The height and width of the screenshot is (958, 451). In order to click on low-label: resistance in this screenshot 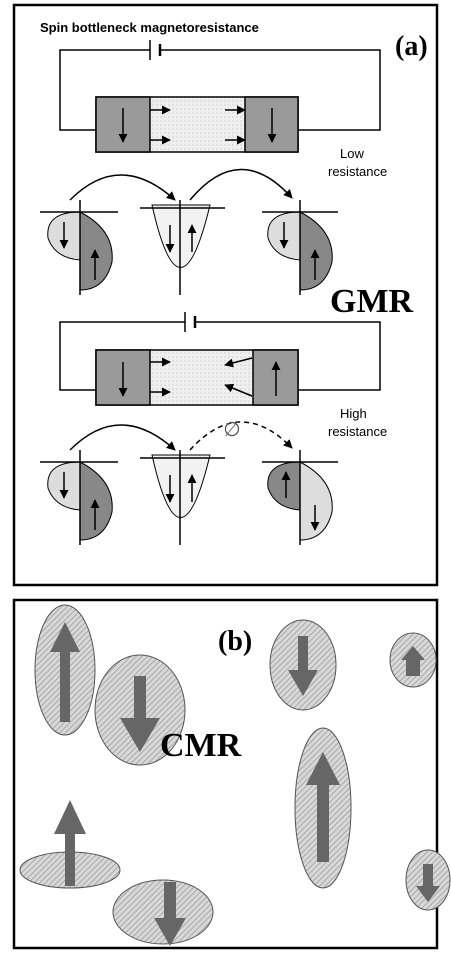, I will do `click(357, 171)`.